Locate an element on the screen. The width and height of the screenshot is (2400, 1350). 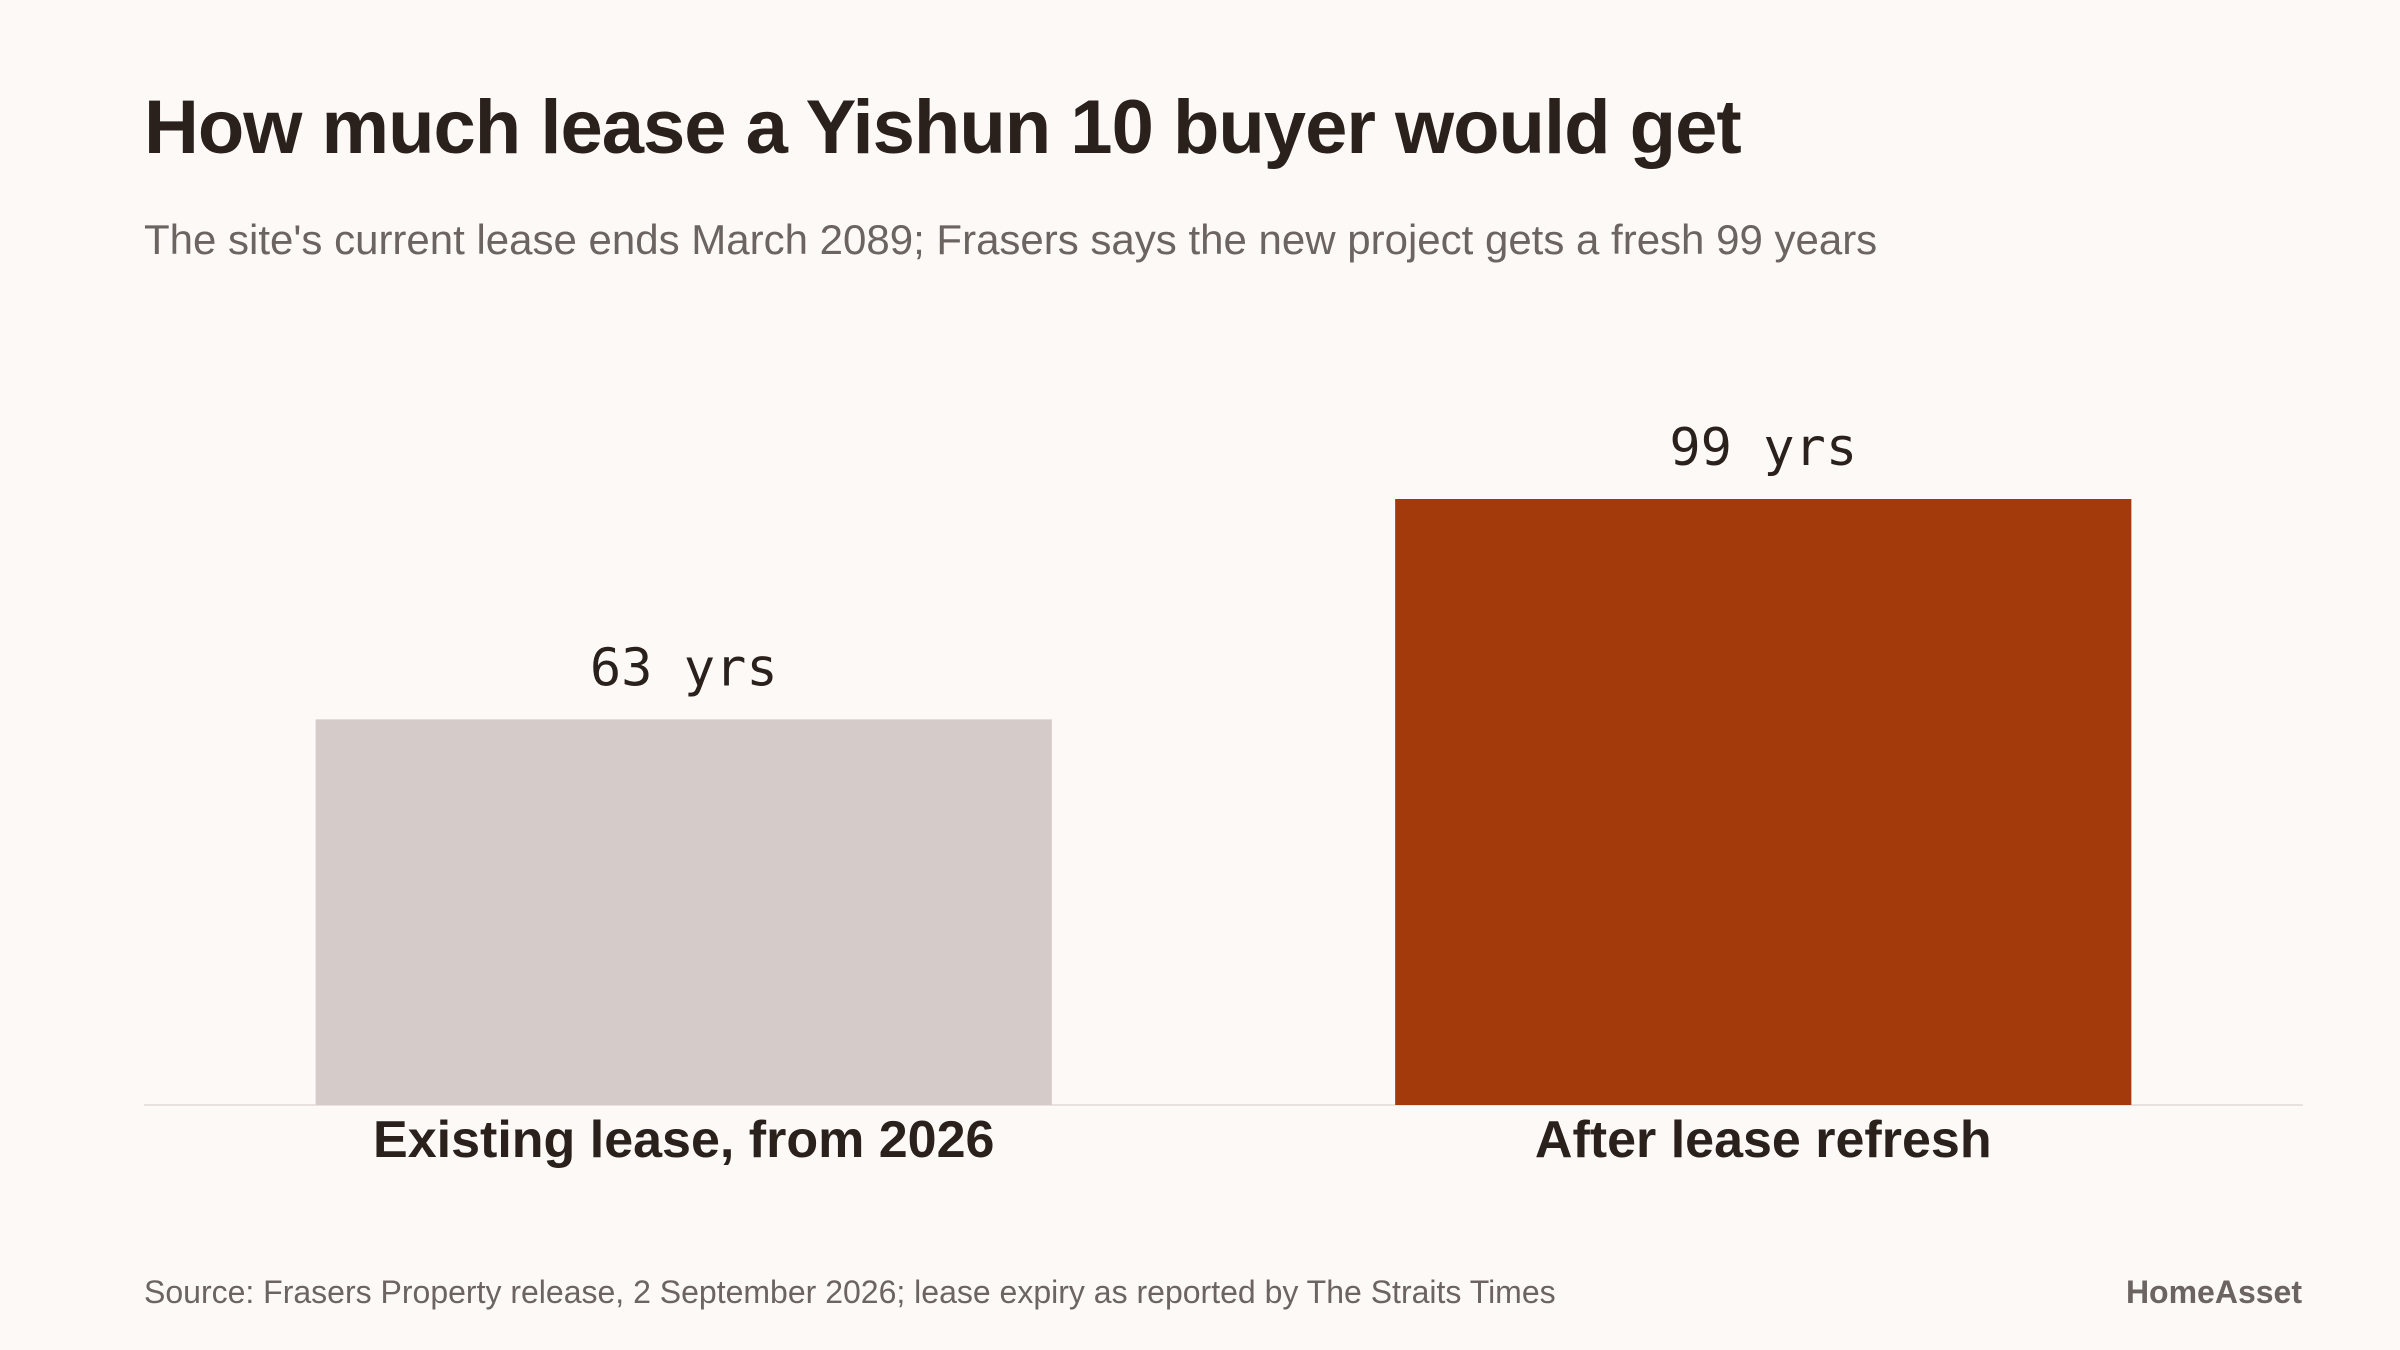
value-label: 63 yrs is located at coordinates (684, 668).